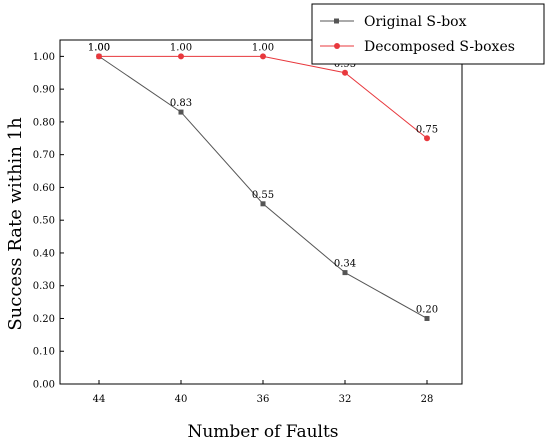 This screenshot has height=443, width=550. Describe the element at coordinates (44, 352) in the screenshot. I see `y-tick-label: 0.10` at that location.